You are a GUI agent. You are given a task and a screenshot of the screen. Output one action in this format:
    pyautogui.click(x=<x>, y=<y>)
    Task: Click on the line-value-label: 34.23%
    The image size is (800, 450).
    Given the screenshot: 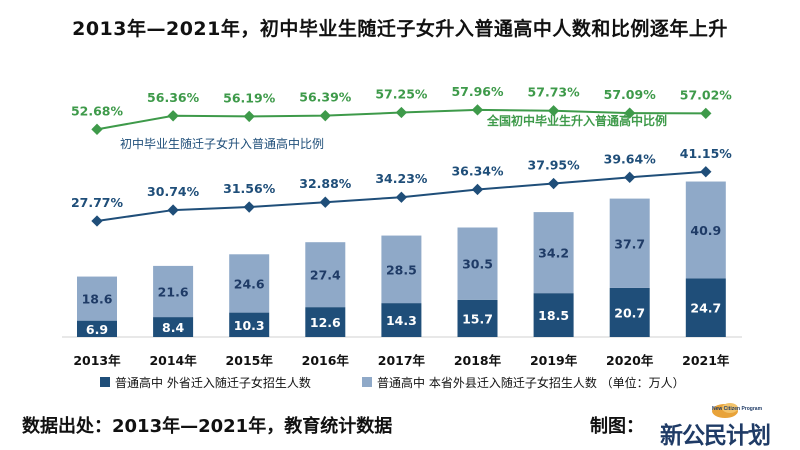 What is the action you would take?
    pyautogui.click(x=401, y=178)
    